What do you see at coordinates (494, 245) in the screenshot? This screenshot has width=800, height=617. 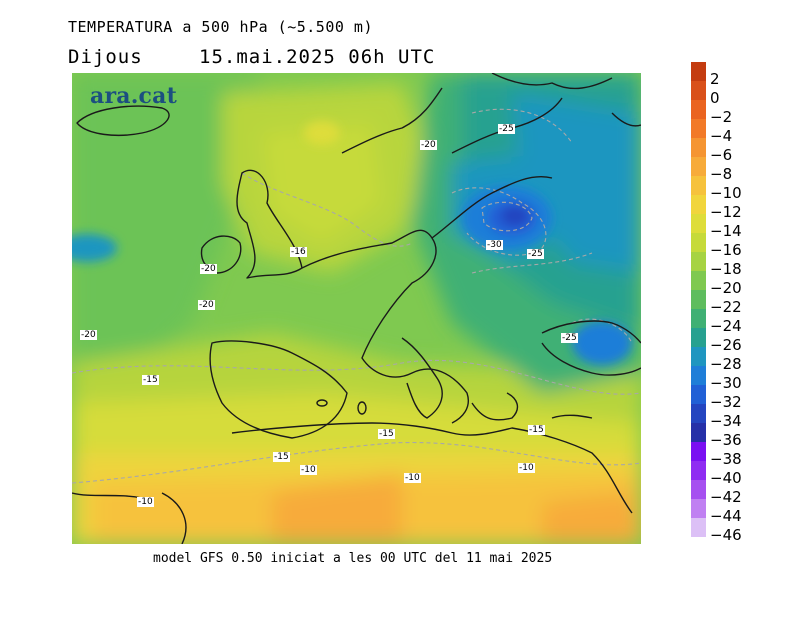 I see `contour-label: -30` at bounding box center [494, 245].